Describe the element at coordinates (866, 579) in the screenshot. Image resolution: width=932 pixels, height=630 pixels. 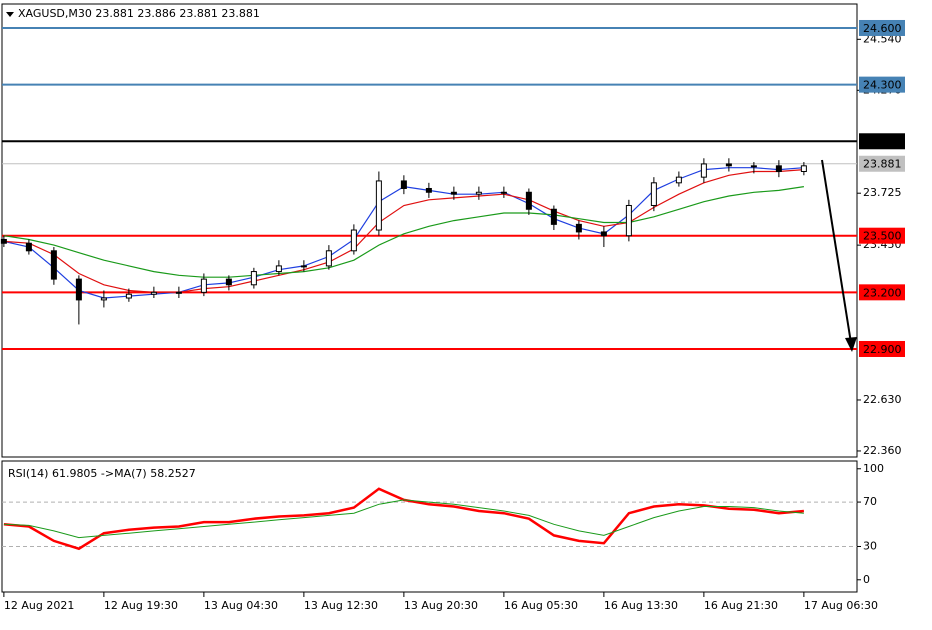
I see `y-tick-label: 0` at that location.